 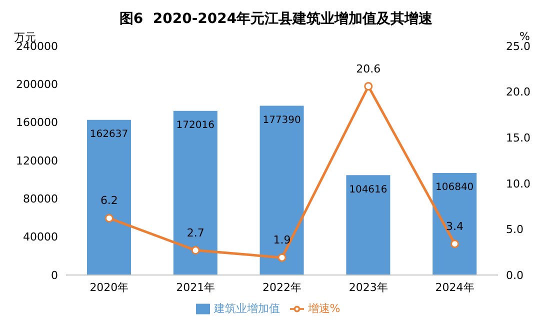 I want to click on y-tick-label: 40000, so click(x=40, y=237).